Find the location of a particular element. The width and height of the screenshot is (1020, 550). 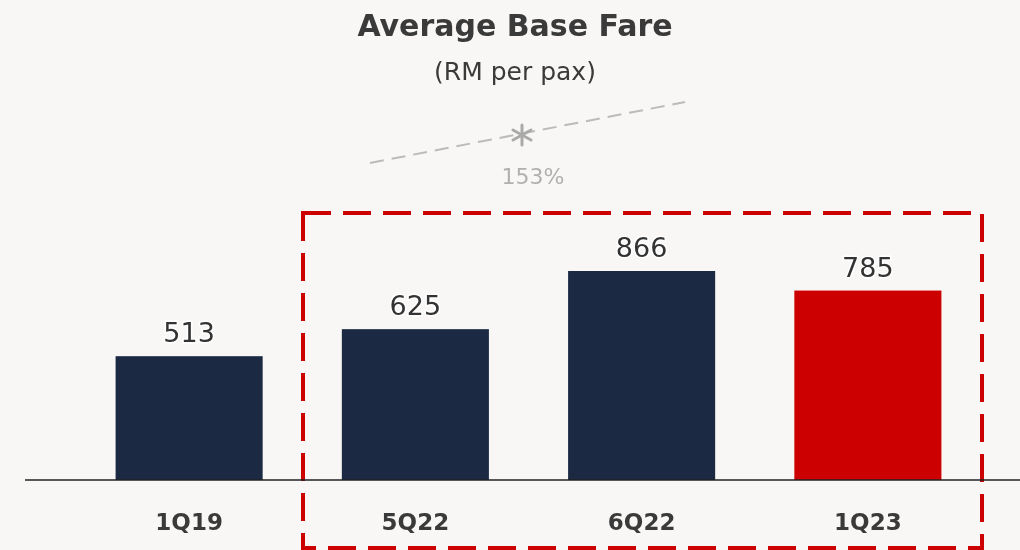

data-label: 513 is located at coordinates (189, 333).